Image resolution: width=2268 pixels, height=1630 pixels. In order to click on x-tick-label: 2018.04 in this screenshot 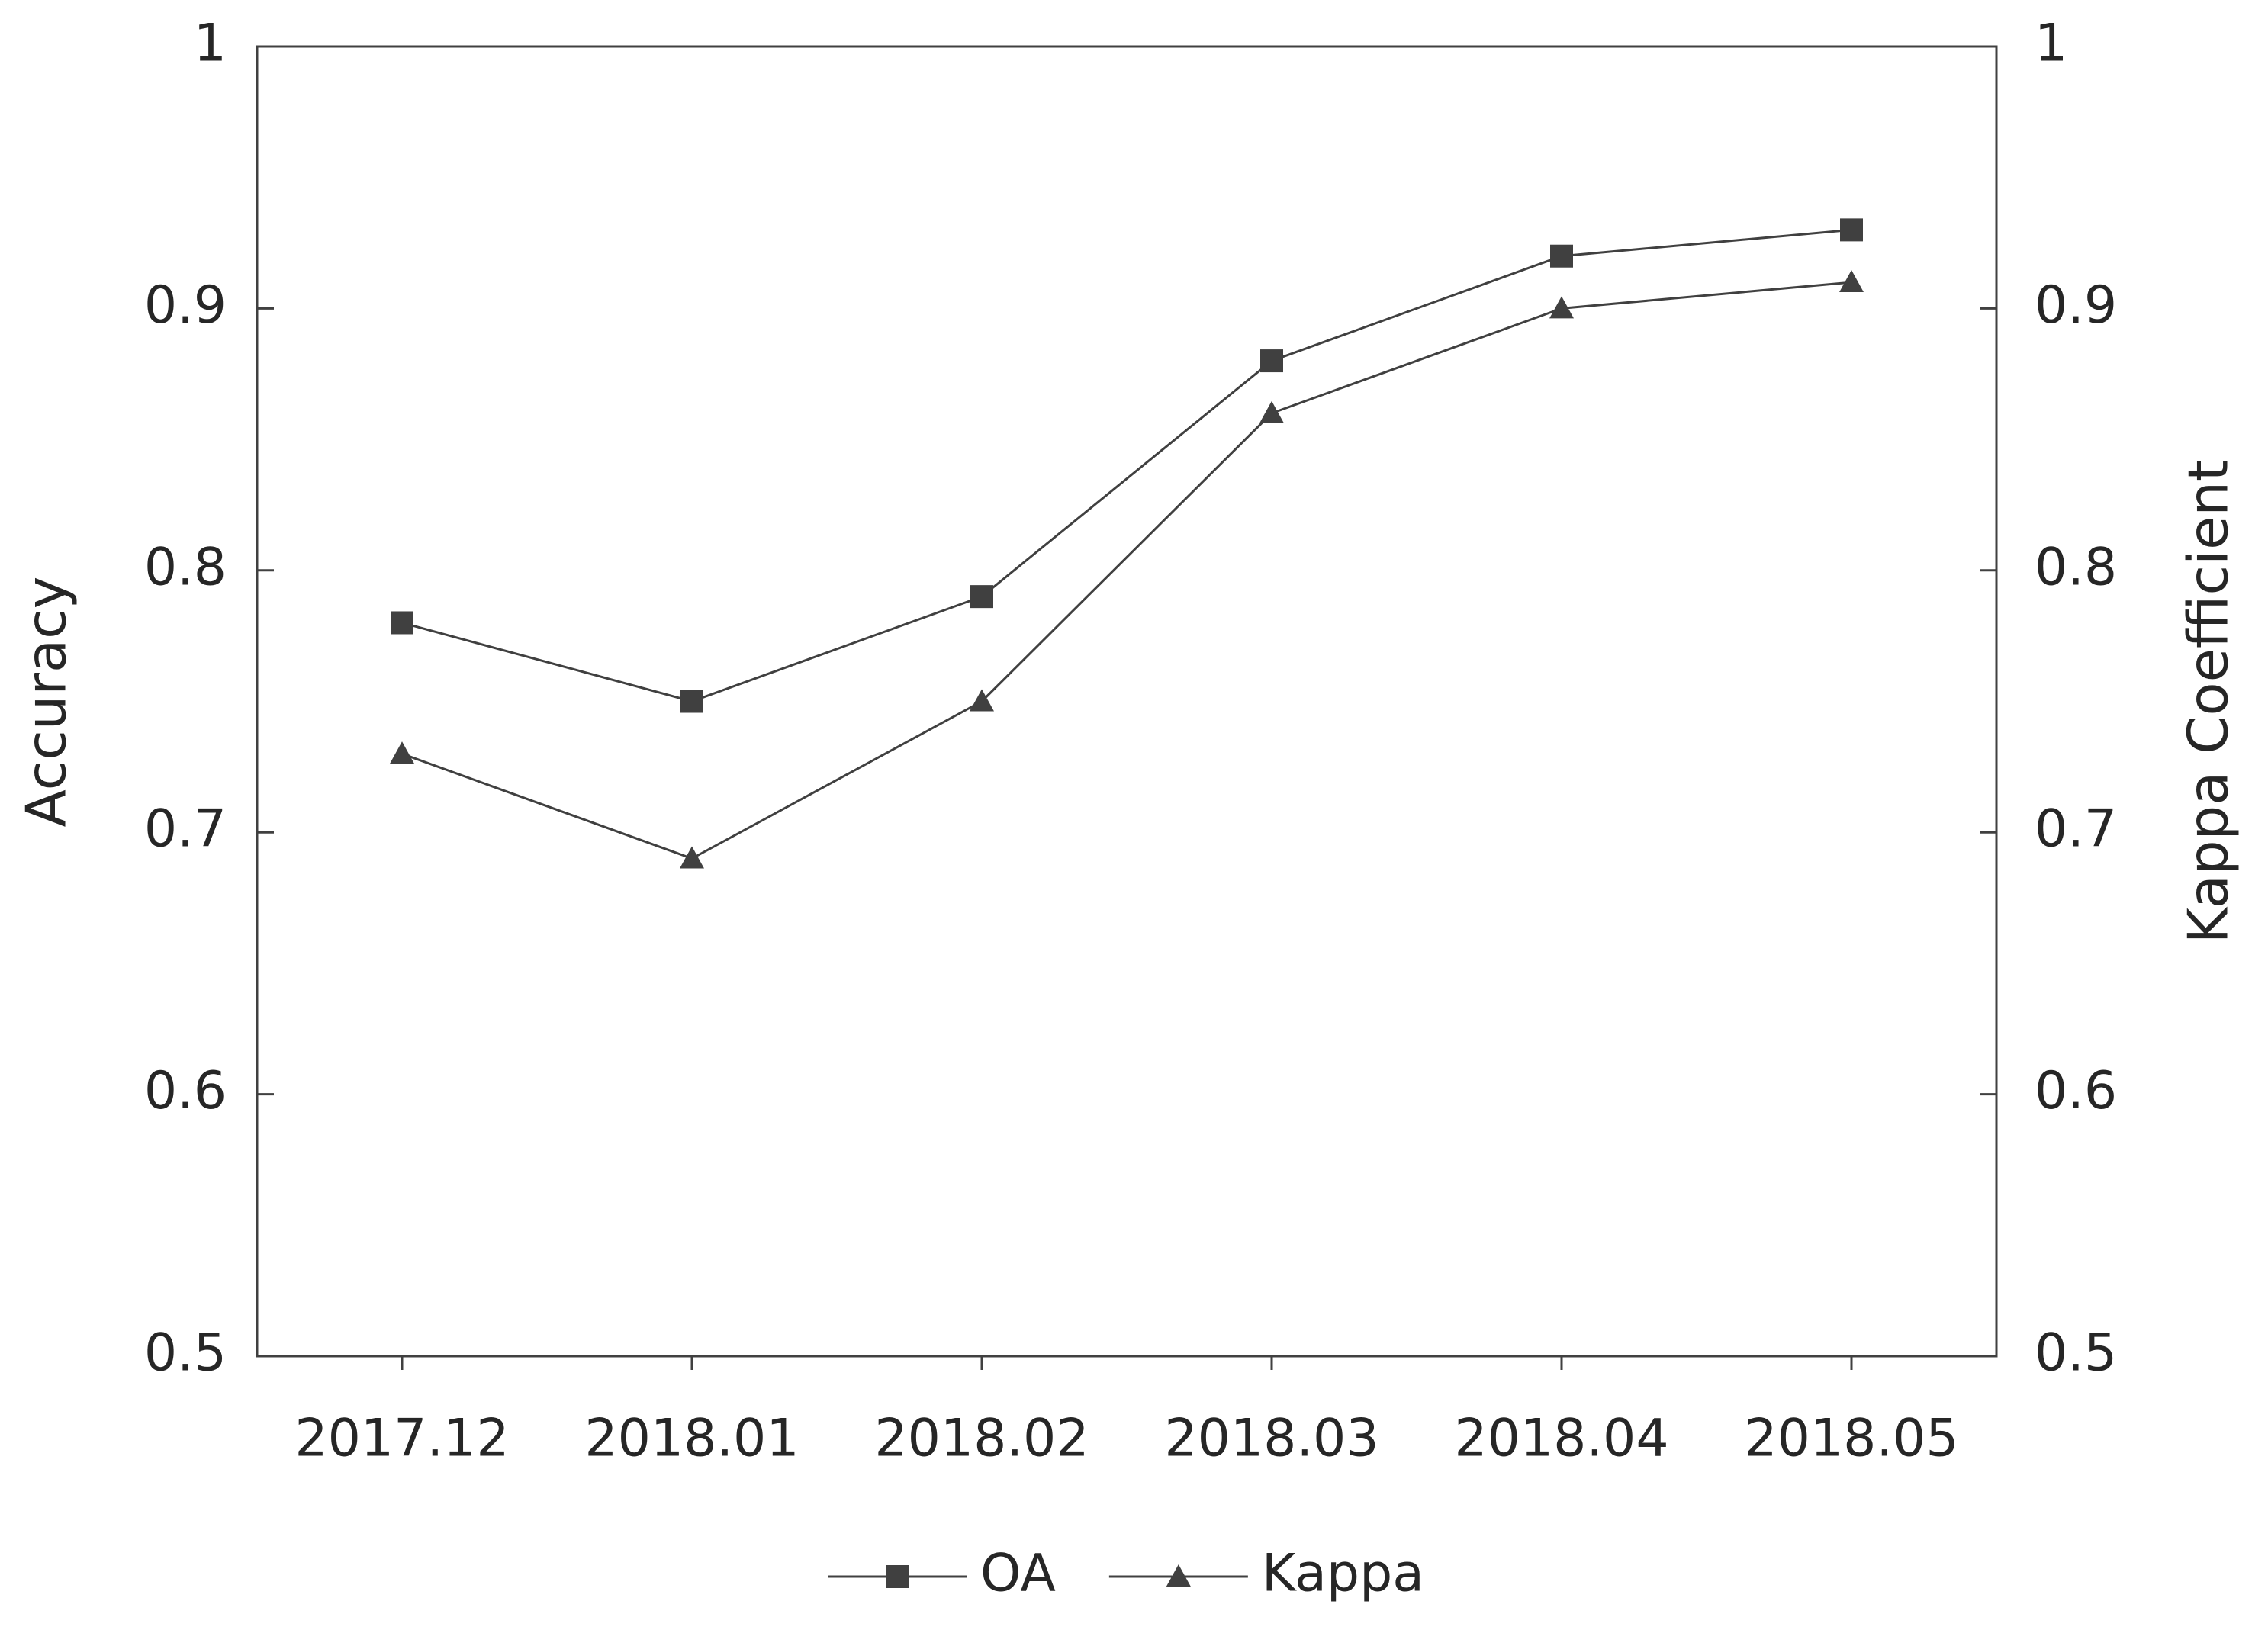, I will do `click(1561, 1439)`.